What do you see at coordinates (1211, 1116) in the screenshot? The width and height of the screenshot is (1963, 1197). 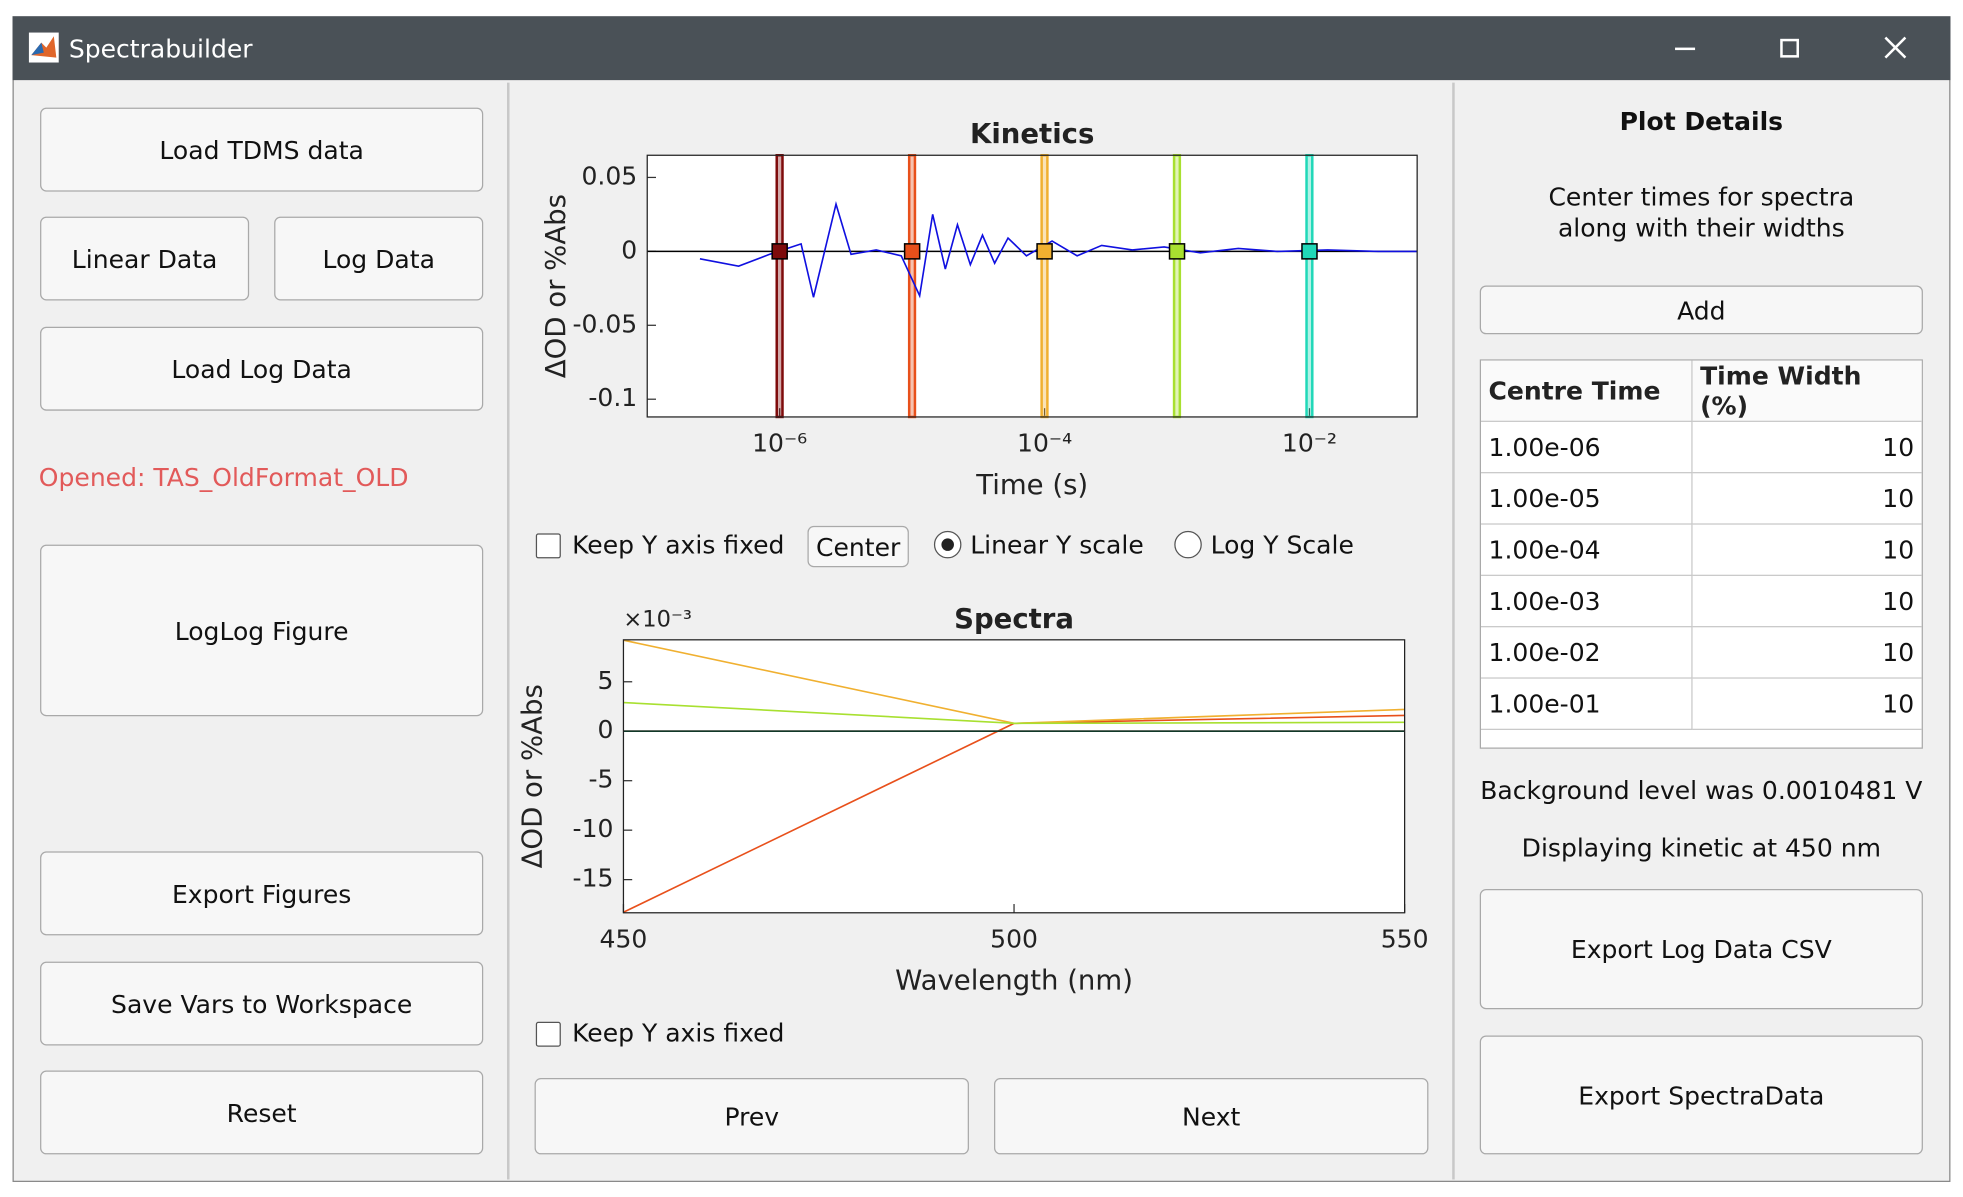 I see `next-button: Next` at bounding box center [1211, 1116].